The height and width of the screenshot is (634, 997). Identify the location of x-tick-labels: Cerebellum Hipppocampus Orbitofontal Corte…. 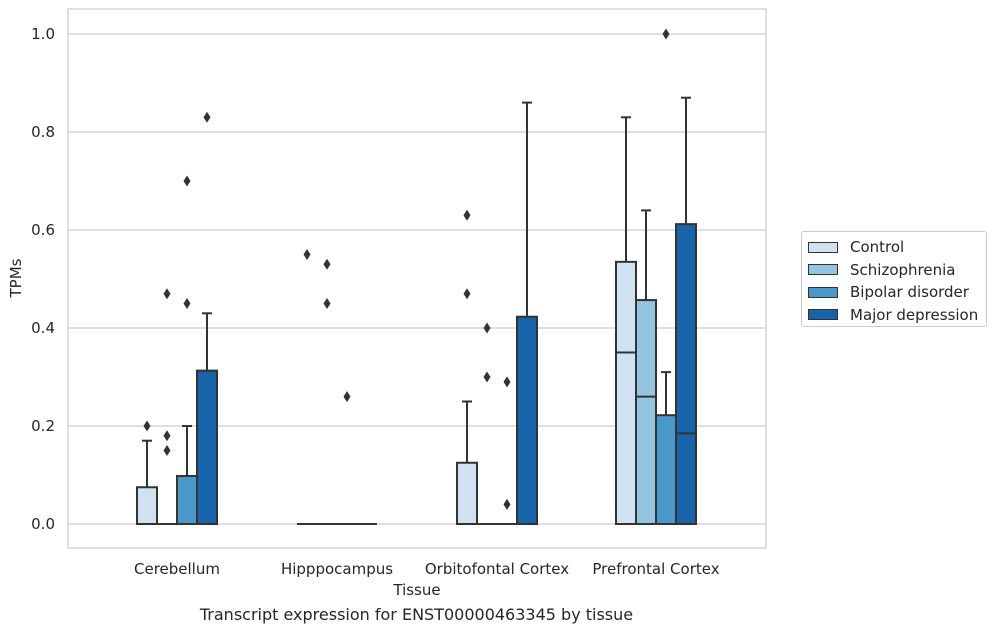
(427, 569).